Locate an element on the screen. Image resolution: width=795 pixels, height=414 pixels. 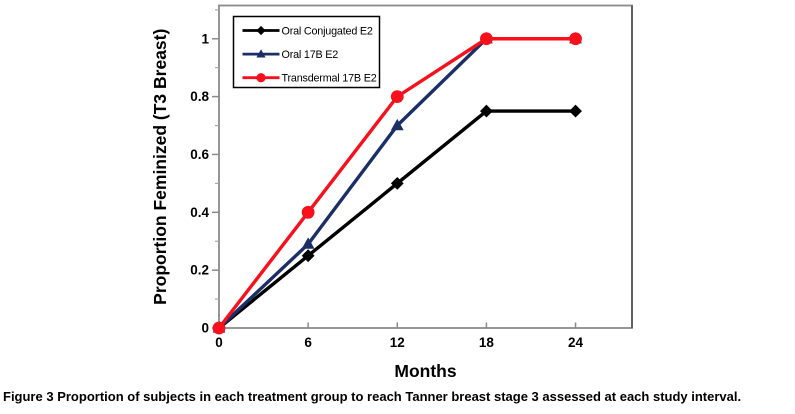
legend-label: Oral 17B E2 is located at coordinates (310, 55).